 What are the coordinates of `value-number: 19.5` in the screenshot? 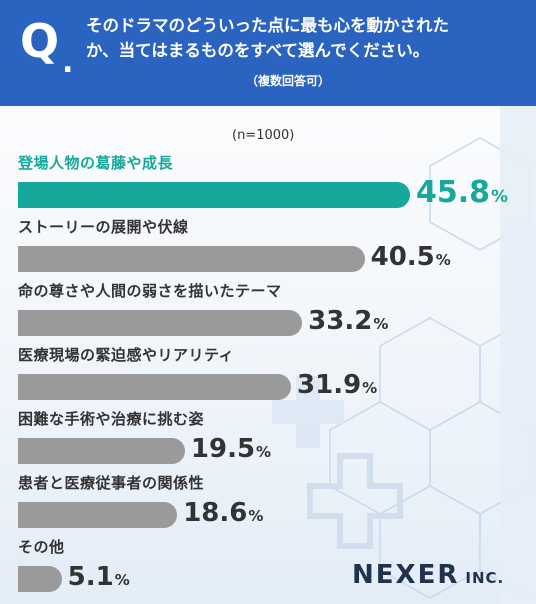 It's located at (223, 449).